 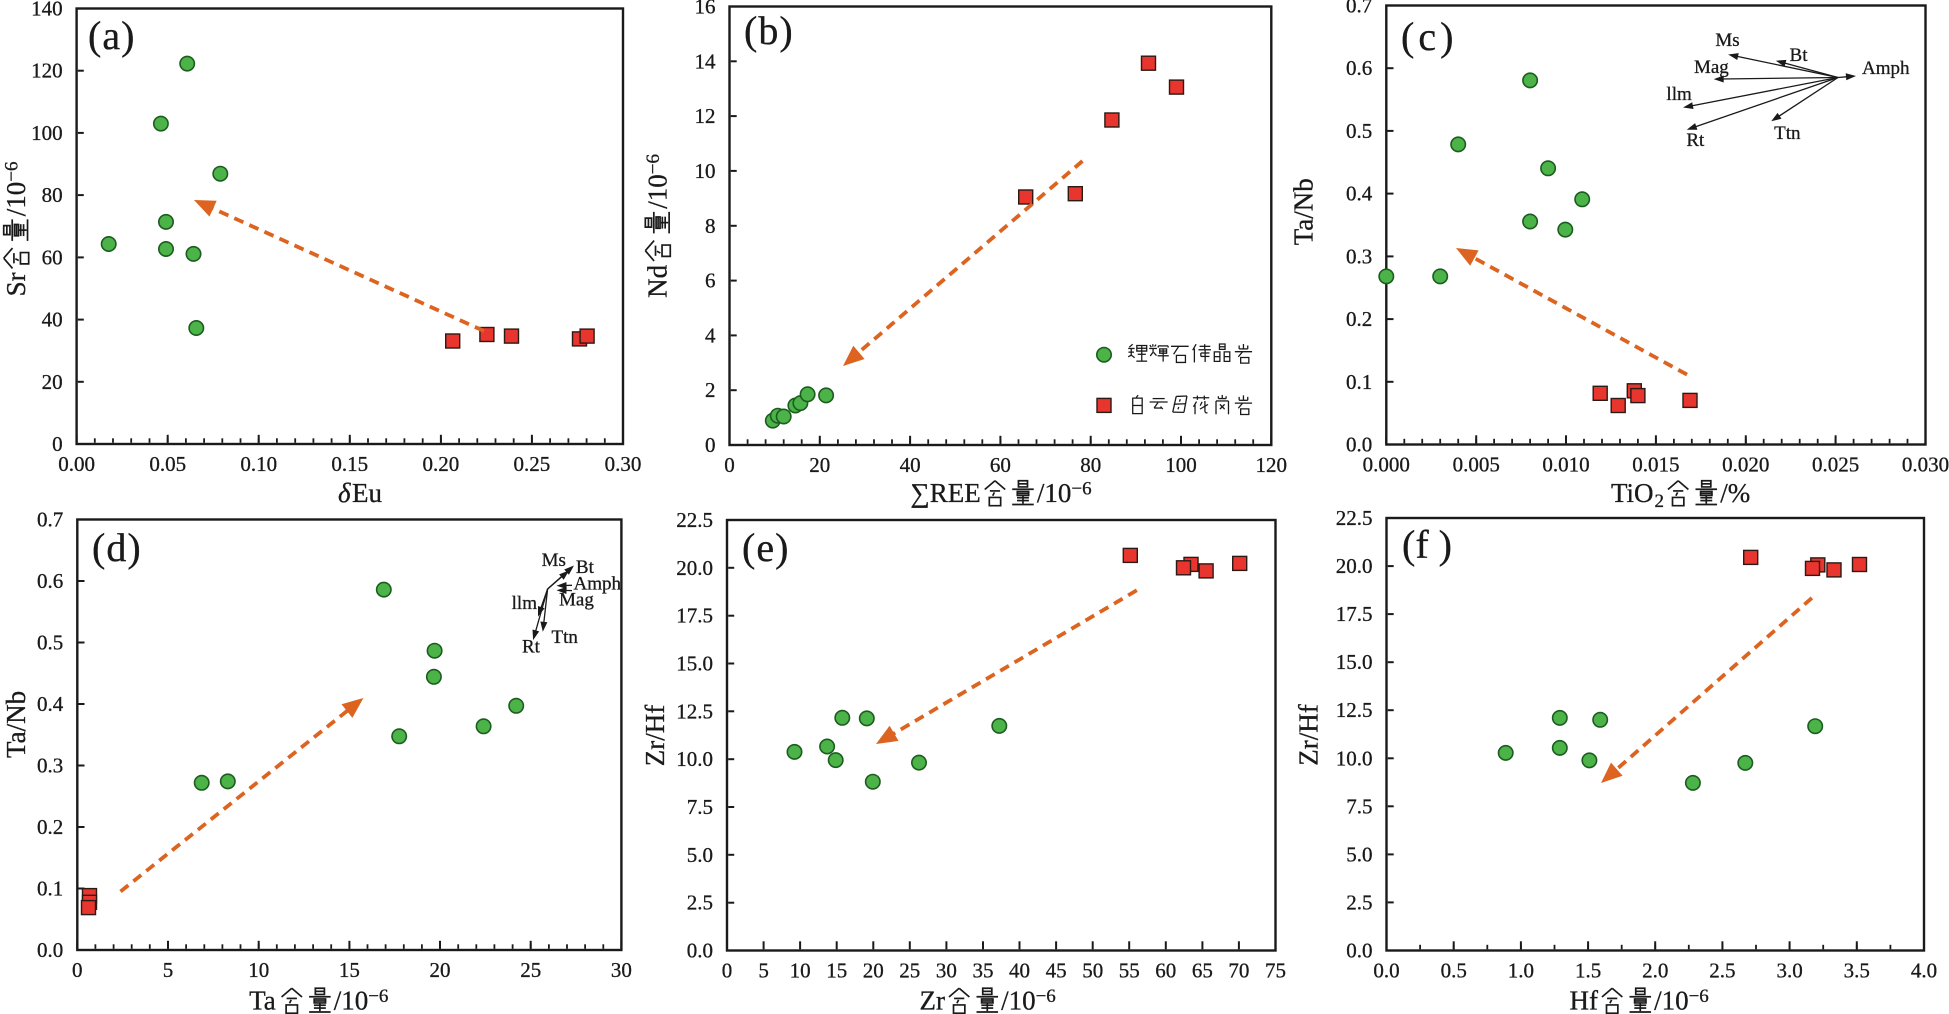 What do you see at coordinates (1925, 465) in the screenshot?
I see `svg-text: 0.030` at bounding box center [1925, 465].